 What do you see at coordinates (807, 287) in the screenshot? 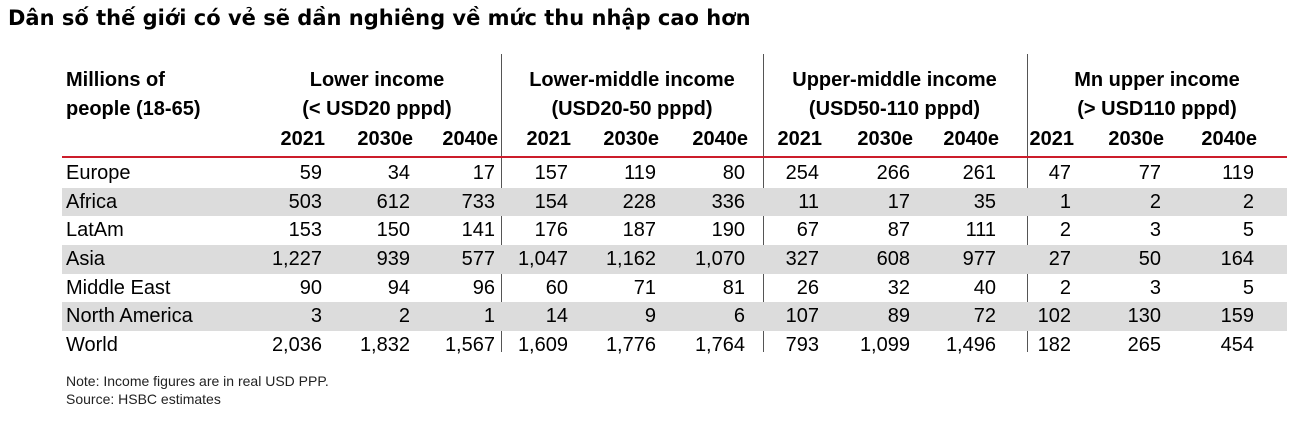
I see `table-cell: 26` at bounding box center [807, 287].